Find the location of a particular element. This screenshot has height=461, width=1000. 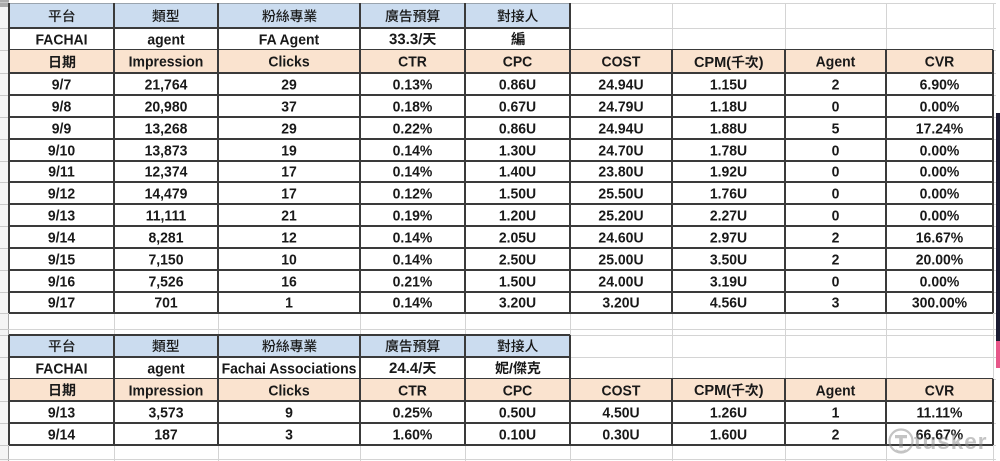

svg-text: tusker is located at coordinates (951, 441).